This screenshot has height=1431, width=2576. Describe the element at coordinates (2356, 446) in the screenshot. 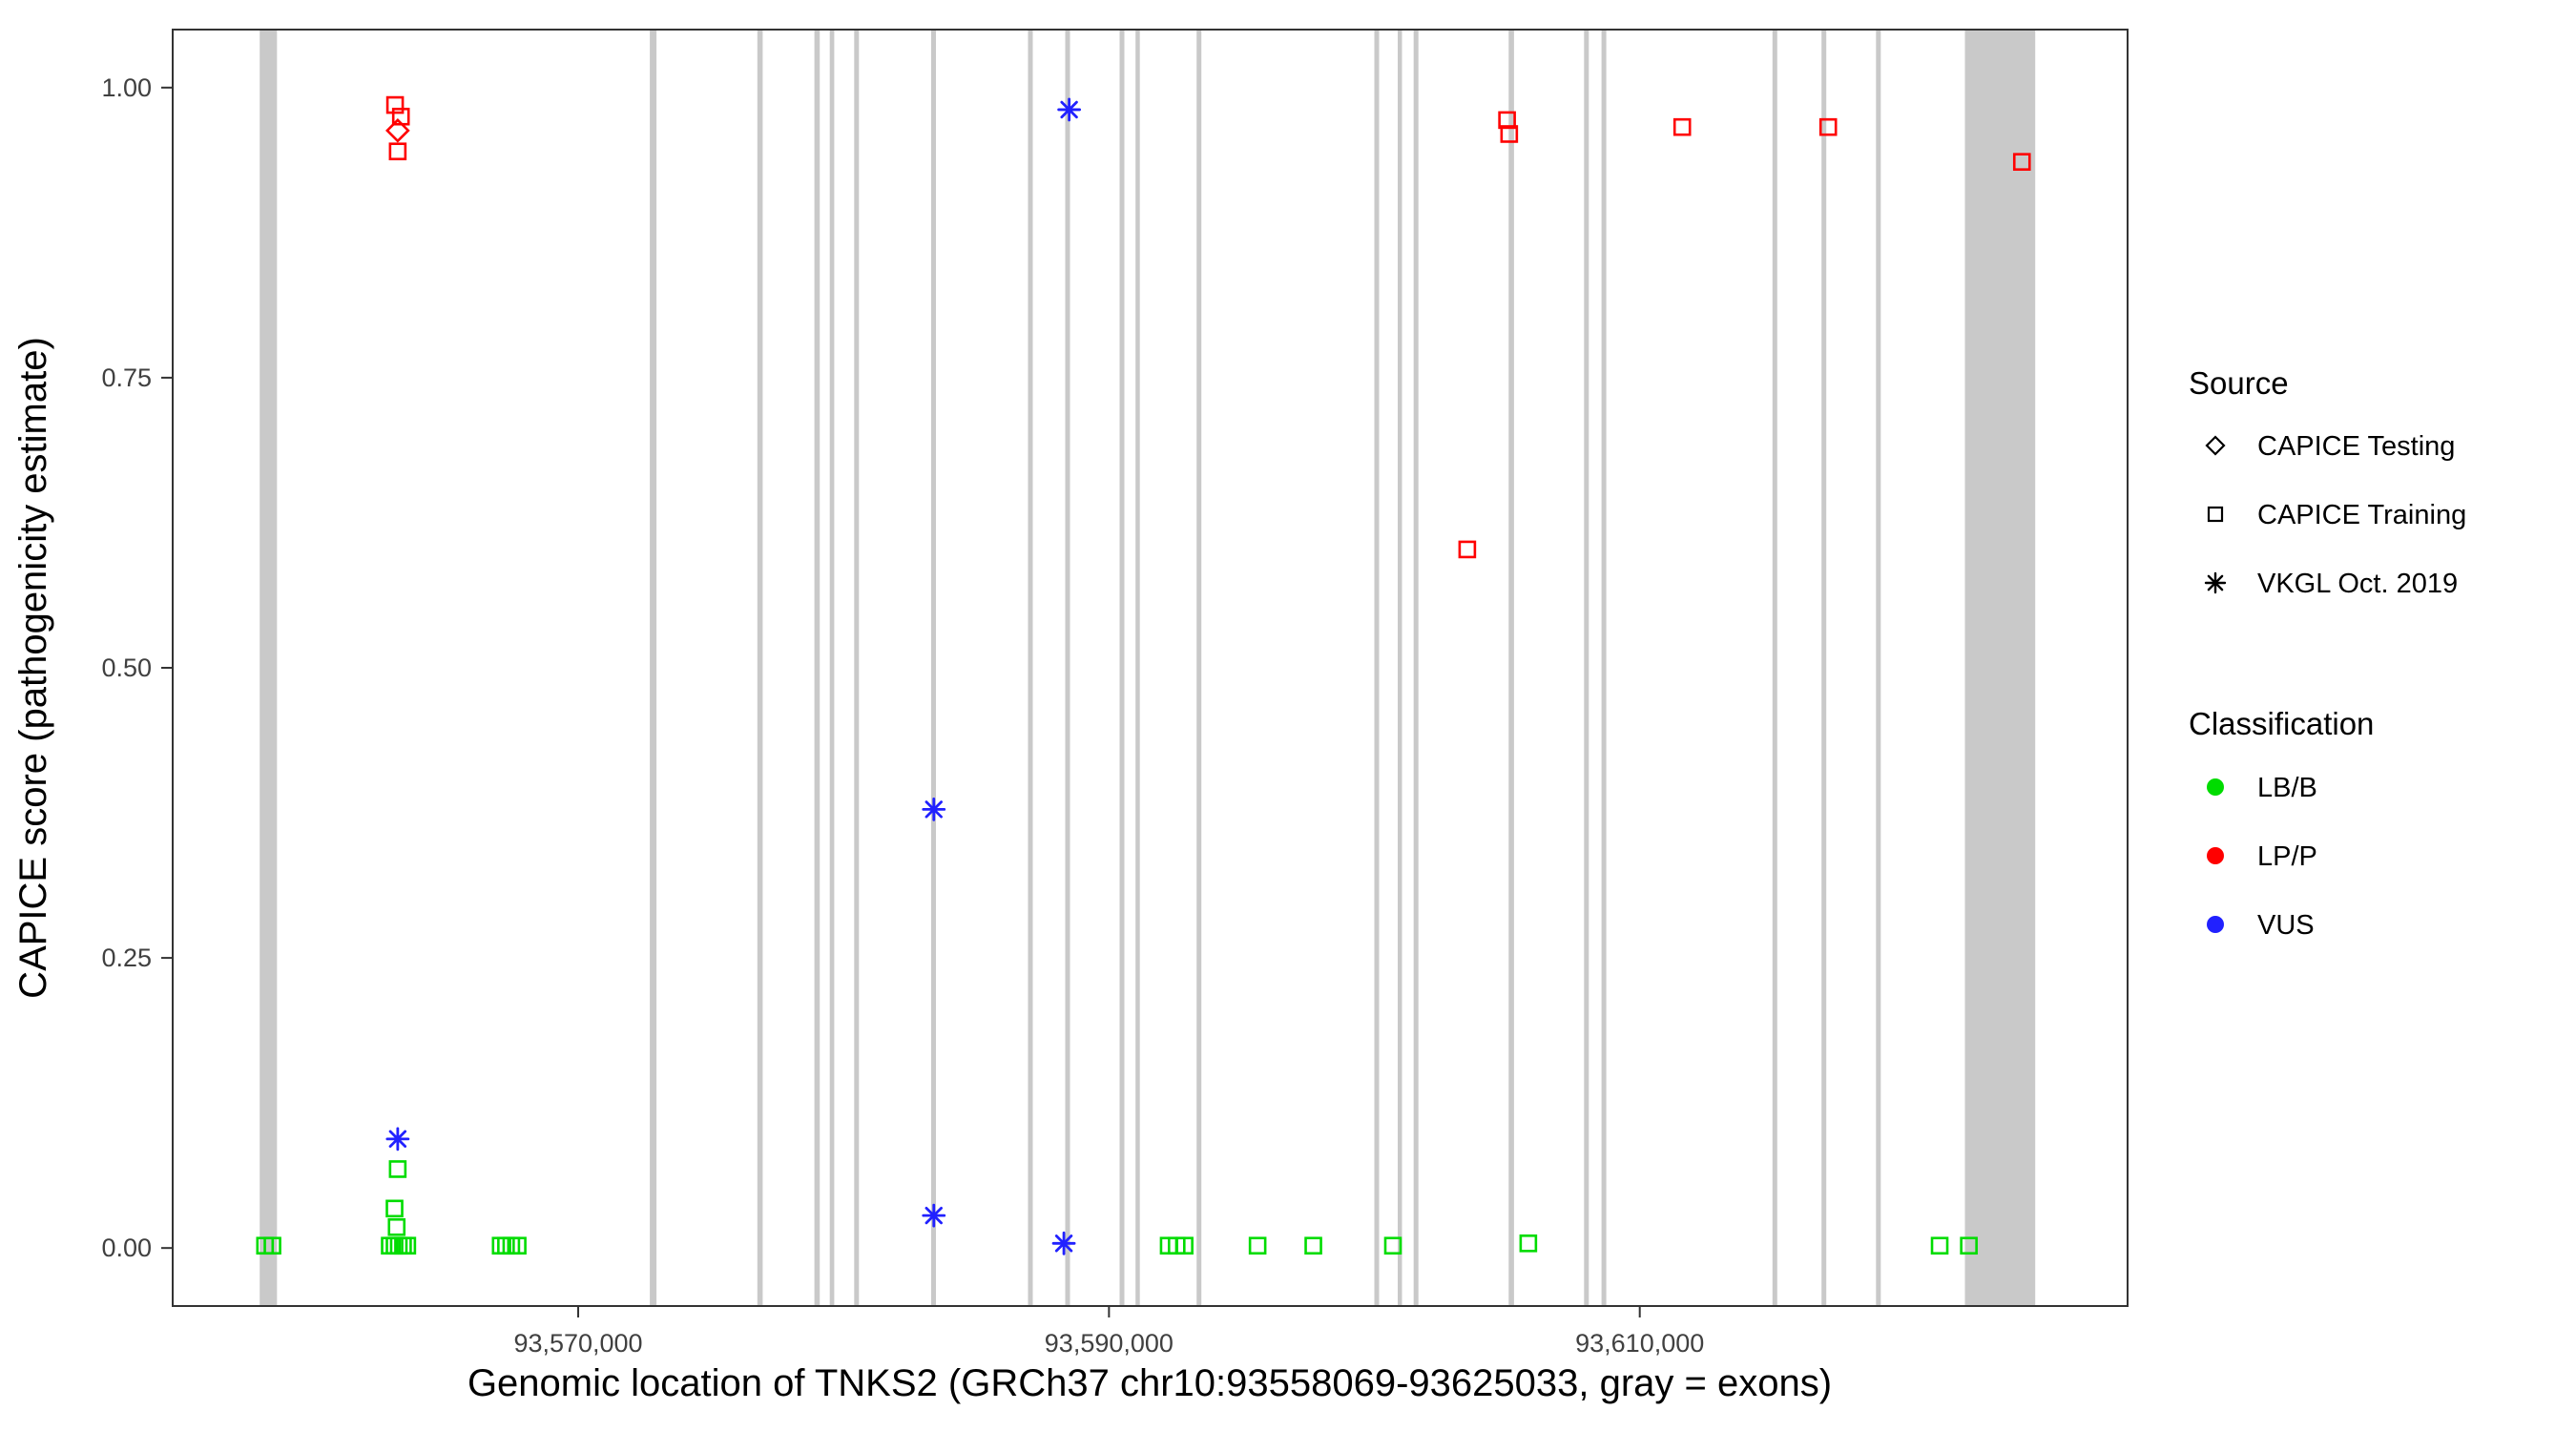

I see `legend-item-capice-testing: CAPICE Testing` at that location.